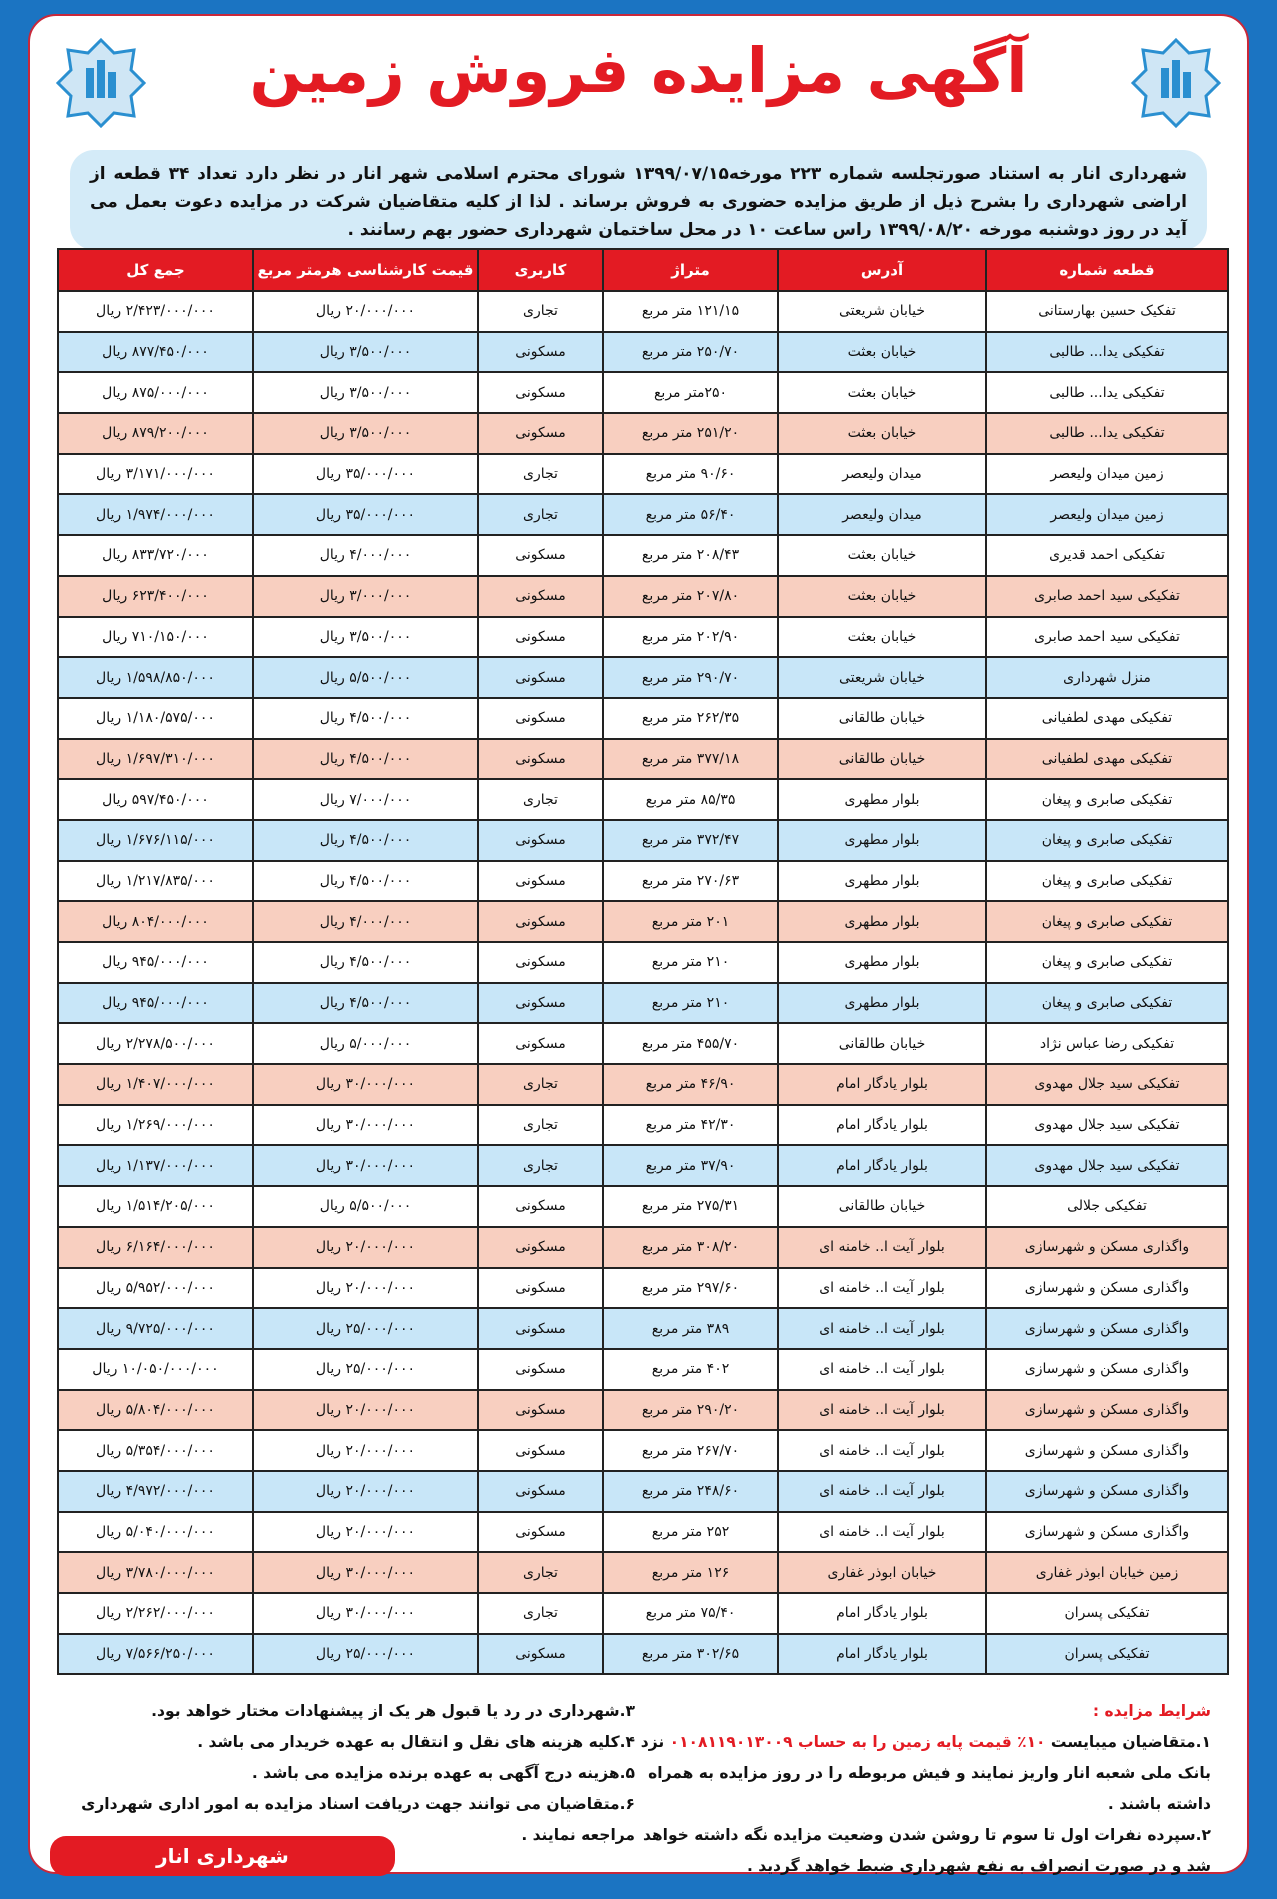 This screenshot has height=1899, width=1277. I want to click on conditions-title: شرایط مزایده :, so click(1151, 1711).